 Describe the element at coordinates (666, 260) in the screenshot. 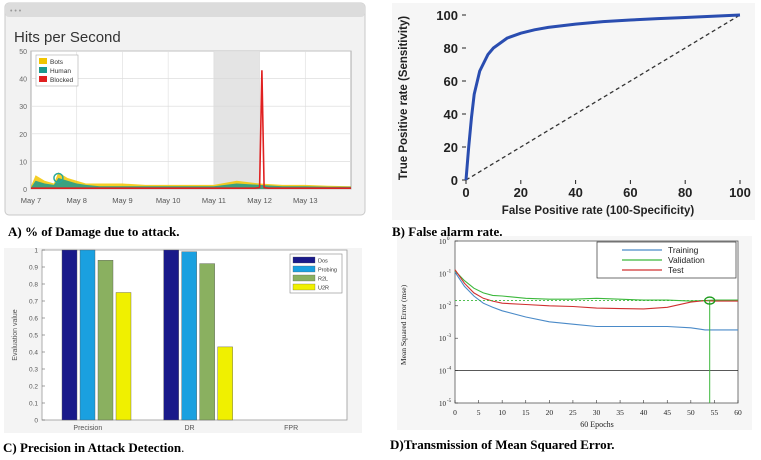

I see `chart-d-legend-box` at that location.